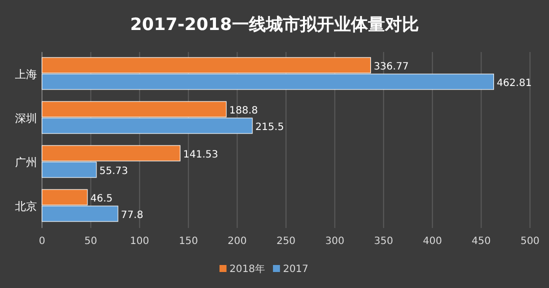 The width and height of the screenshot is (549, 288). What do you see at coordinates (140, 241) in the screenshot?
I see `x-tick-label: 100` at bounding box center [140, 241].